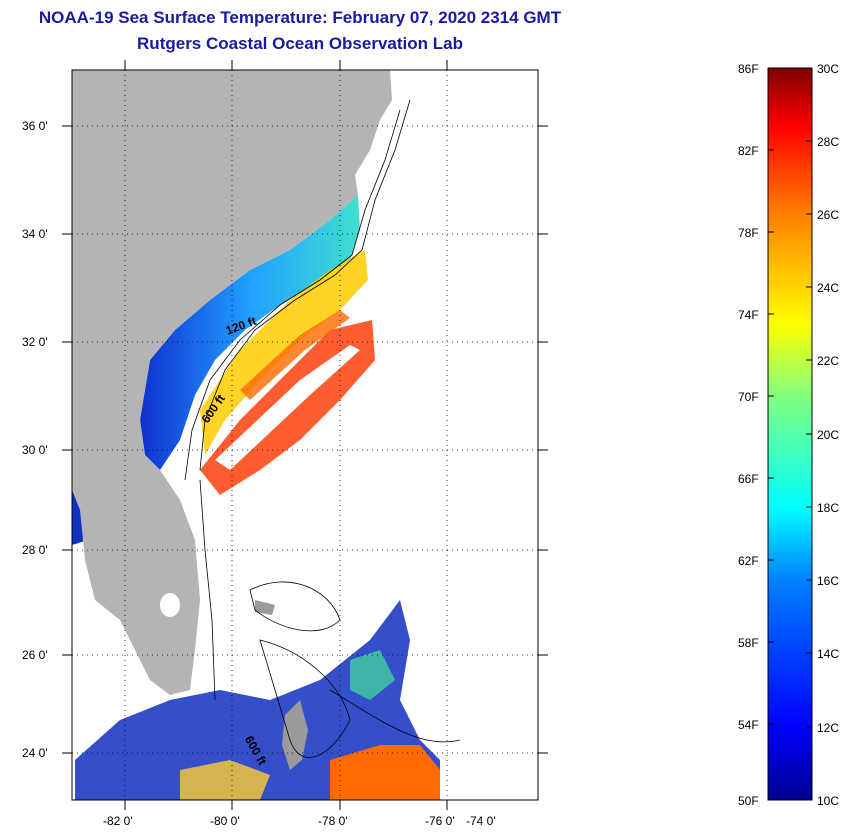  Describe the element at coordinates (35, 550) in the screenshot. I see `lat-label: 28 0'` at that location.